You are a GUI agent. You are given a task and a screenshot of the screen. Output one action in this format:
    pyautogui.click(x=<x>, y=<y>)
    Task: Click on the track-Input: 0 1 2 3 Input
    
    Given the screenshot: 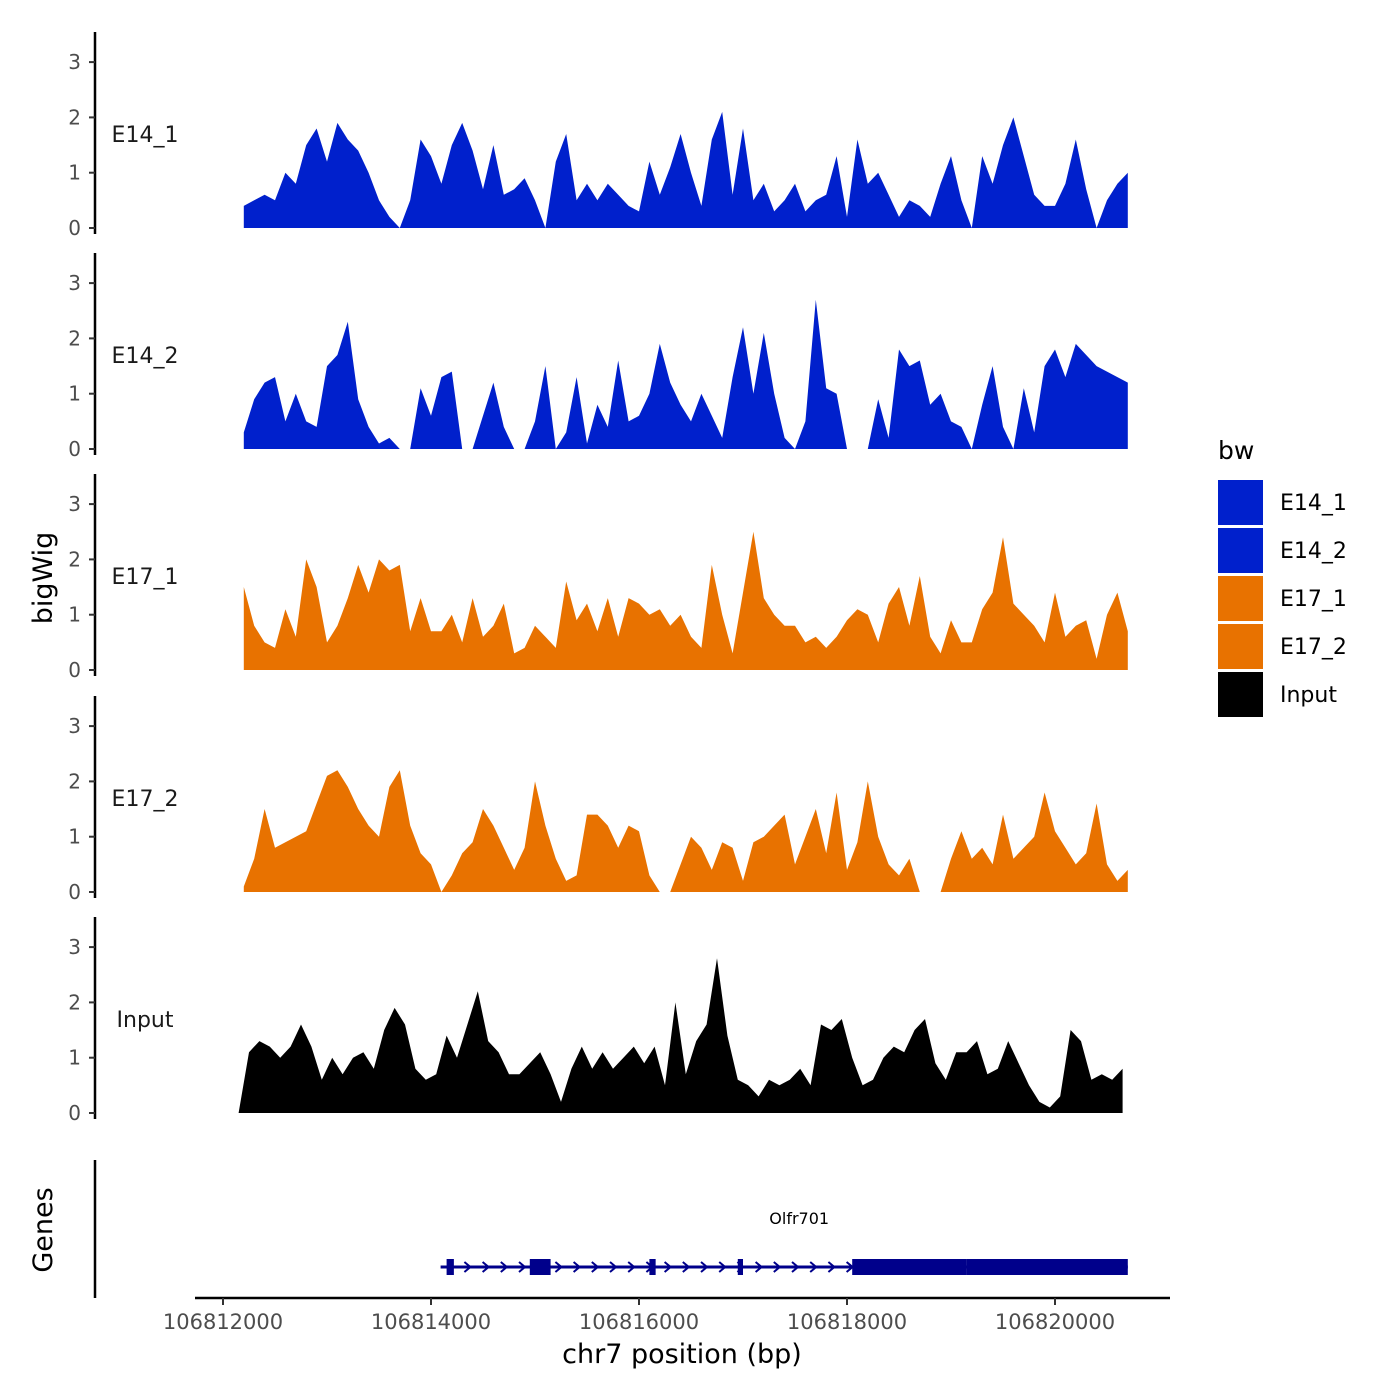 What is the action you would take?
    pyautogui.click(x=595, y=1021)
    